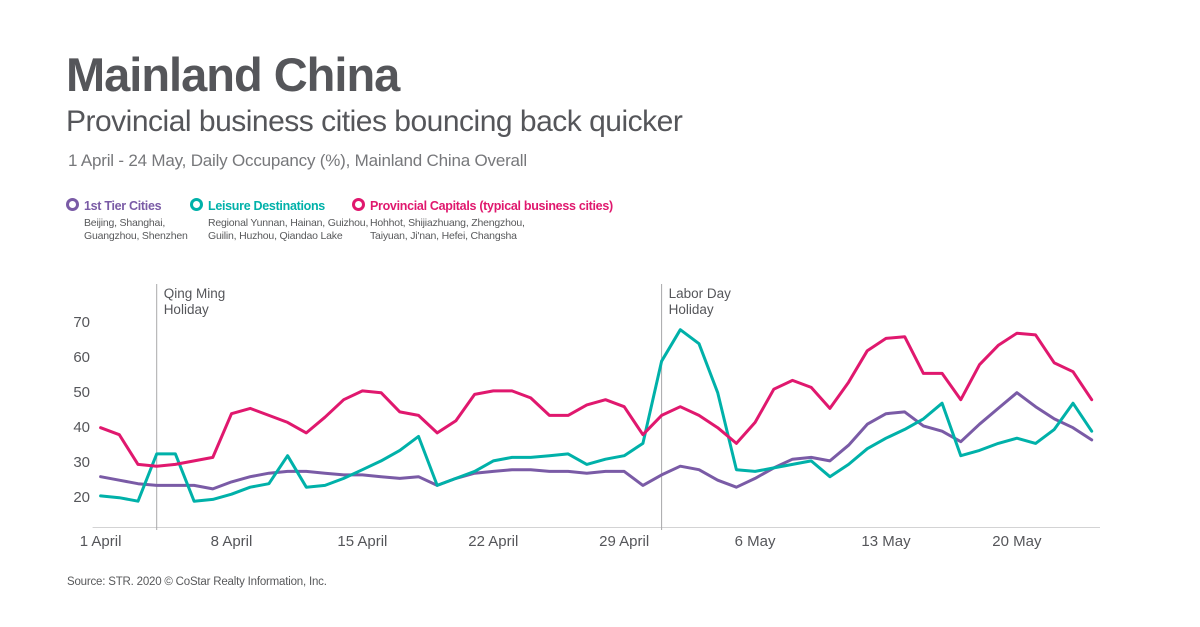 This screenshot has width=1200, height=627. What do you see at coordinates (362, 541) in the screenshot?
I see `x-tick-label: 15 April` at bounding box center [362, 541].